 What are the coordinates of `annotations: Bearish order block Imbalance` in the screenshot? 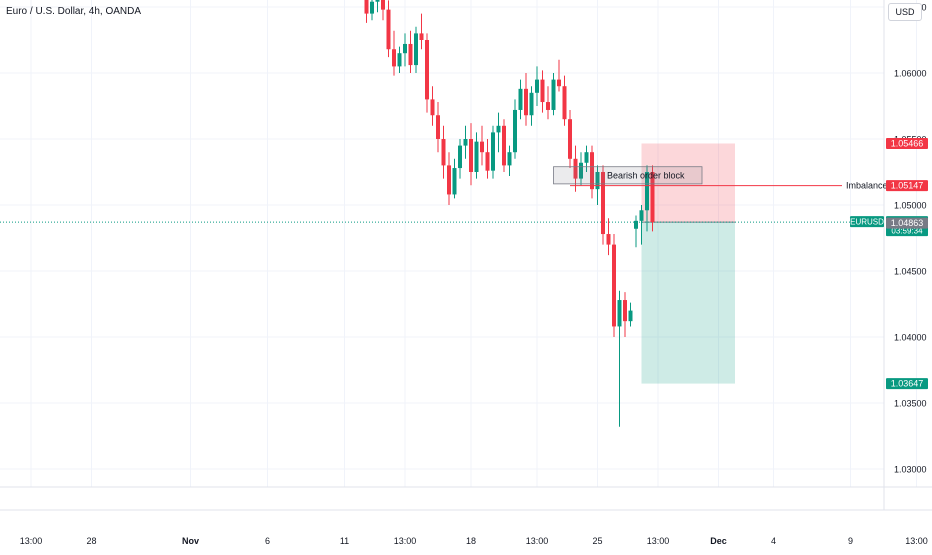 It's located at (720, 178).